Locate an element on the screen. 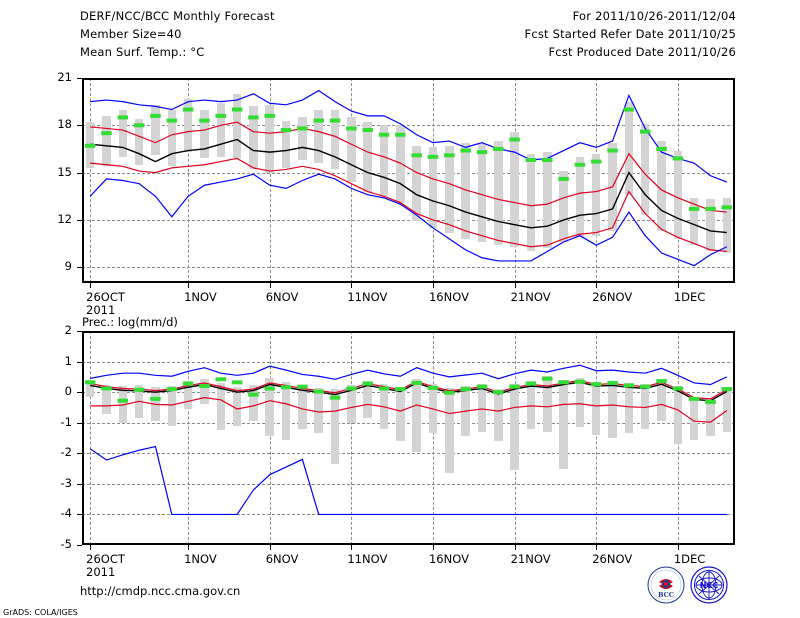 Image resolution: width=800 pixels, height=618 pixels. y-axis-label: 21 is located at coordinates (64, 77).